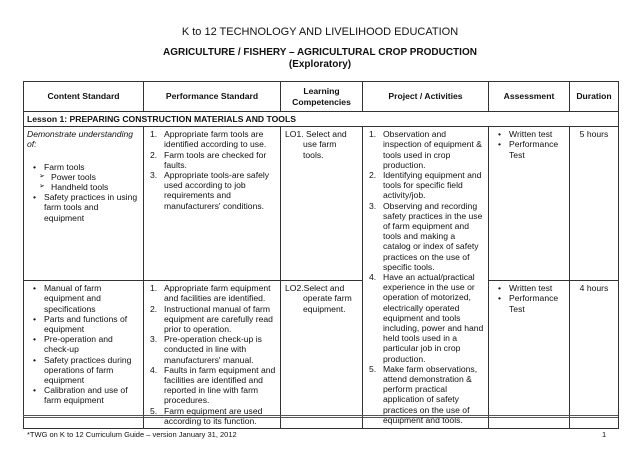  What do you see at coordinates (83, 177) in the screenshot?
I see `list-item: Power tools` at bounding box center [83, 177].